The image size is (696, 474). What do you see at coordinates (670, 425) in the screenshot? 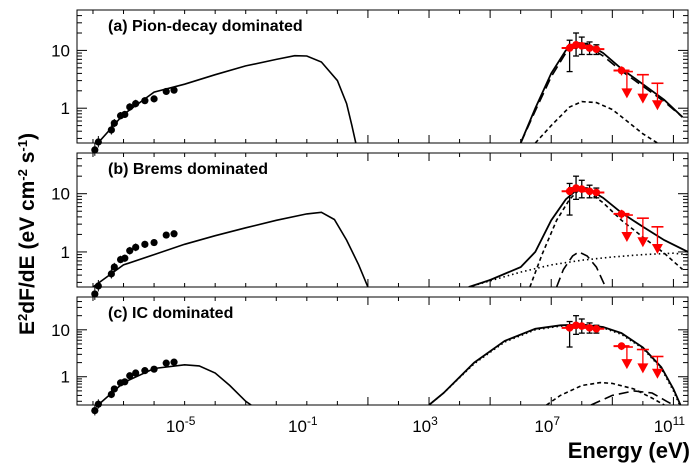
I see `x-tick-label: 10¹¹` at bounding box center [670, 425].